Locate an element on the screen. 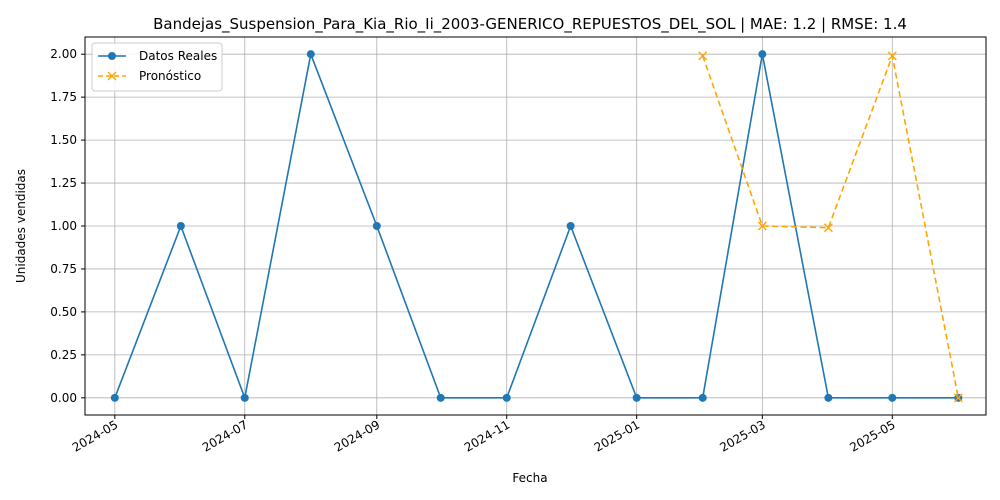  y-tick-label: 0.50 is located at coordinates (63, 312).